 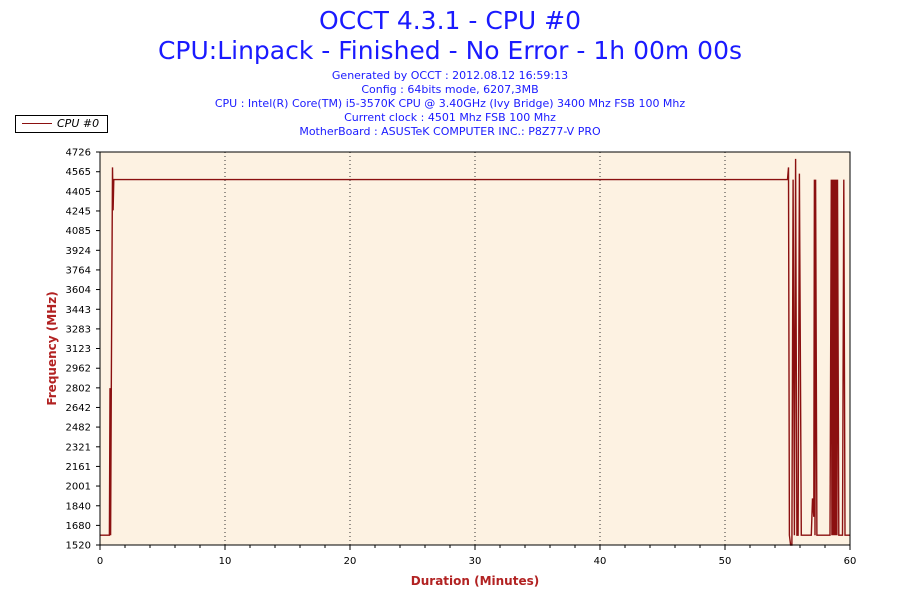 I want to click on x-tick-label-30: 30, so click(x=475, y=561).